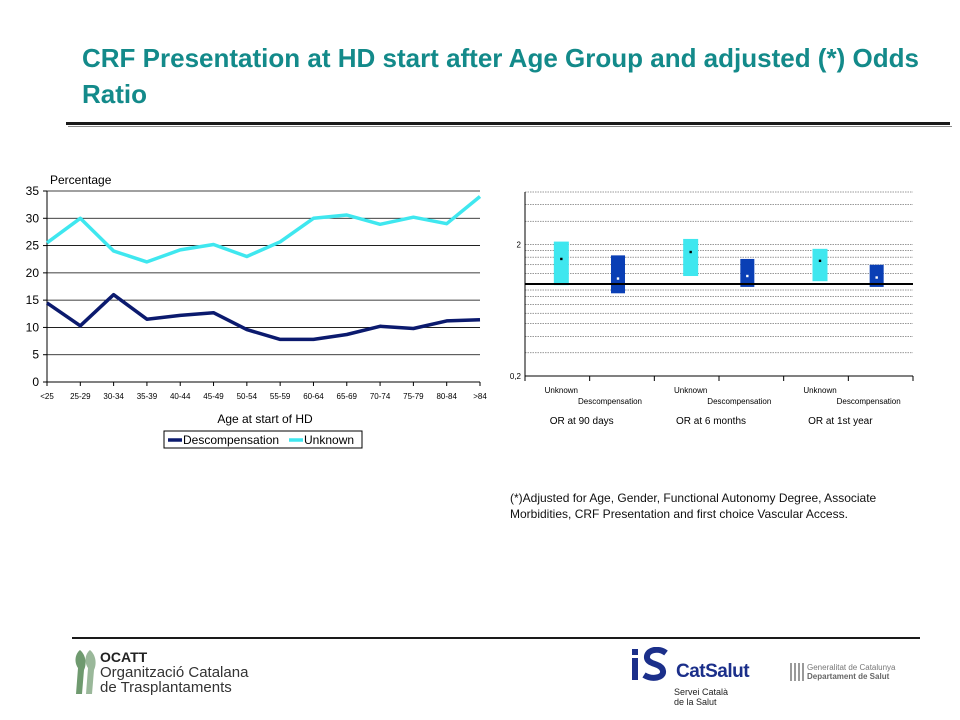  Describe the element at coordinates (124, 657) in the screenshot. I see `ocatt-name: OCATT` at that location.